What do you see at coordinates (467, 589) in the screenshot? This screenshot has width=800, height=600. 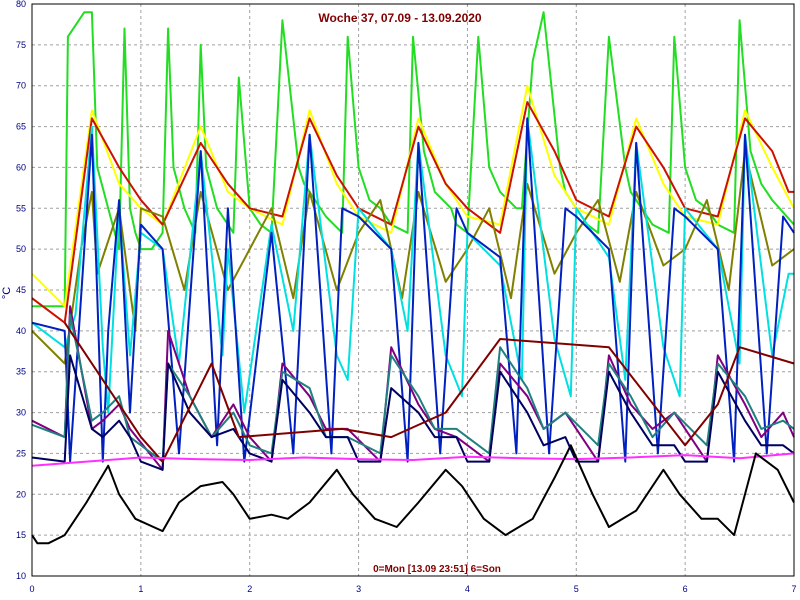 I see `x-tick-label: 4` at bounding box center [467, 589].